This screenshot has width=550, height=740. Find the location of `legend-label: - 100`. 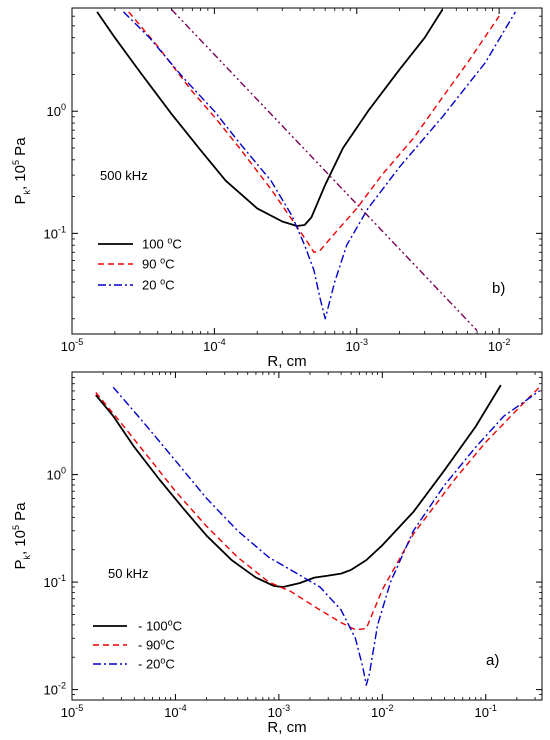

legend-label: - 100 is located at coordinates (153, 626).